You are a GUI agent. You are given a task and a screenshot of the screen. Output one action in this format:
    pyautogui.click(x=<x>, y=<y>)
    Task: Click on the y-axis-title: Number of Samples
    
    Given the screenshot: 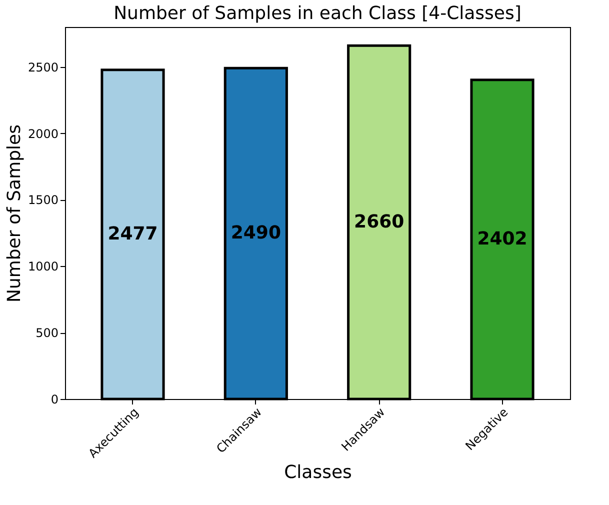 What is the action you would take?
    pyautogui.click(x=14, y=213)
    